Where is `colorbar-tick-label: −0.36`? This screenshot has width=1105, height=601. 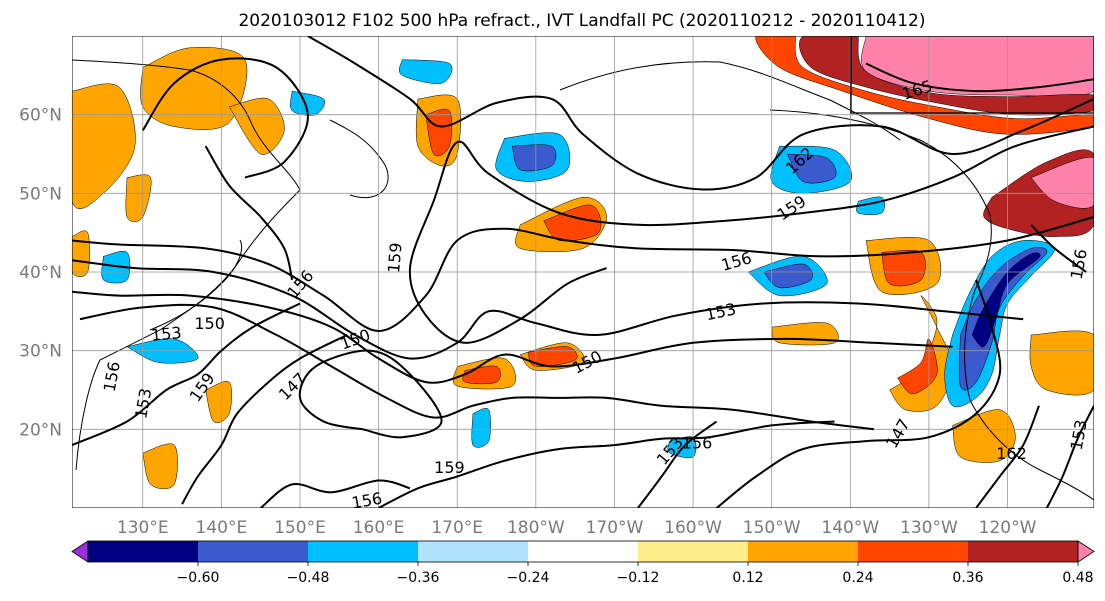
colorbar-tick-label: −0.36 is located at coordinates (418, 578).